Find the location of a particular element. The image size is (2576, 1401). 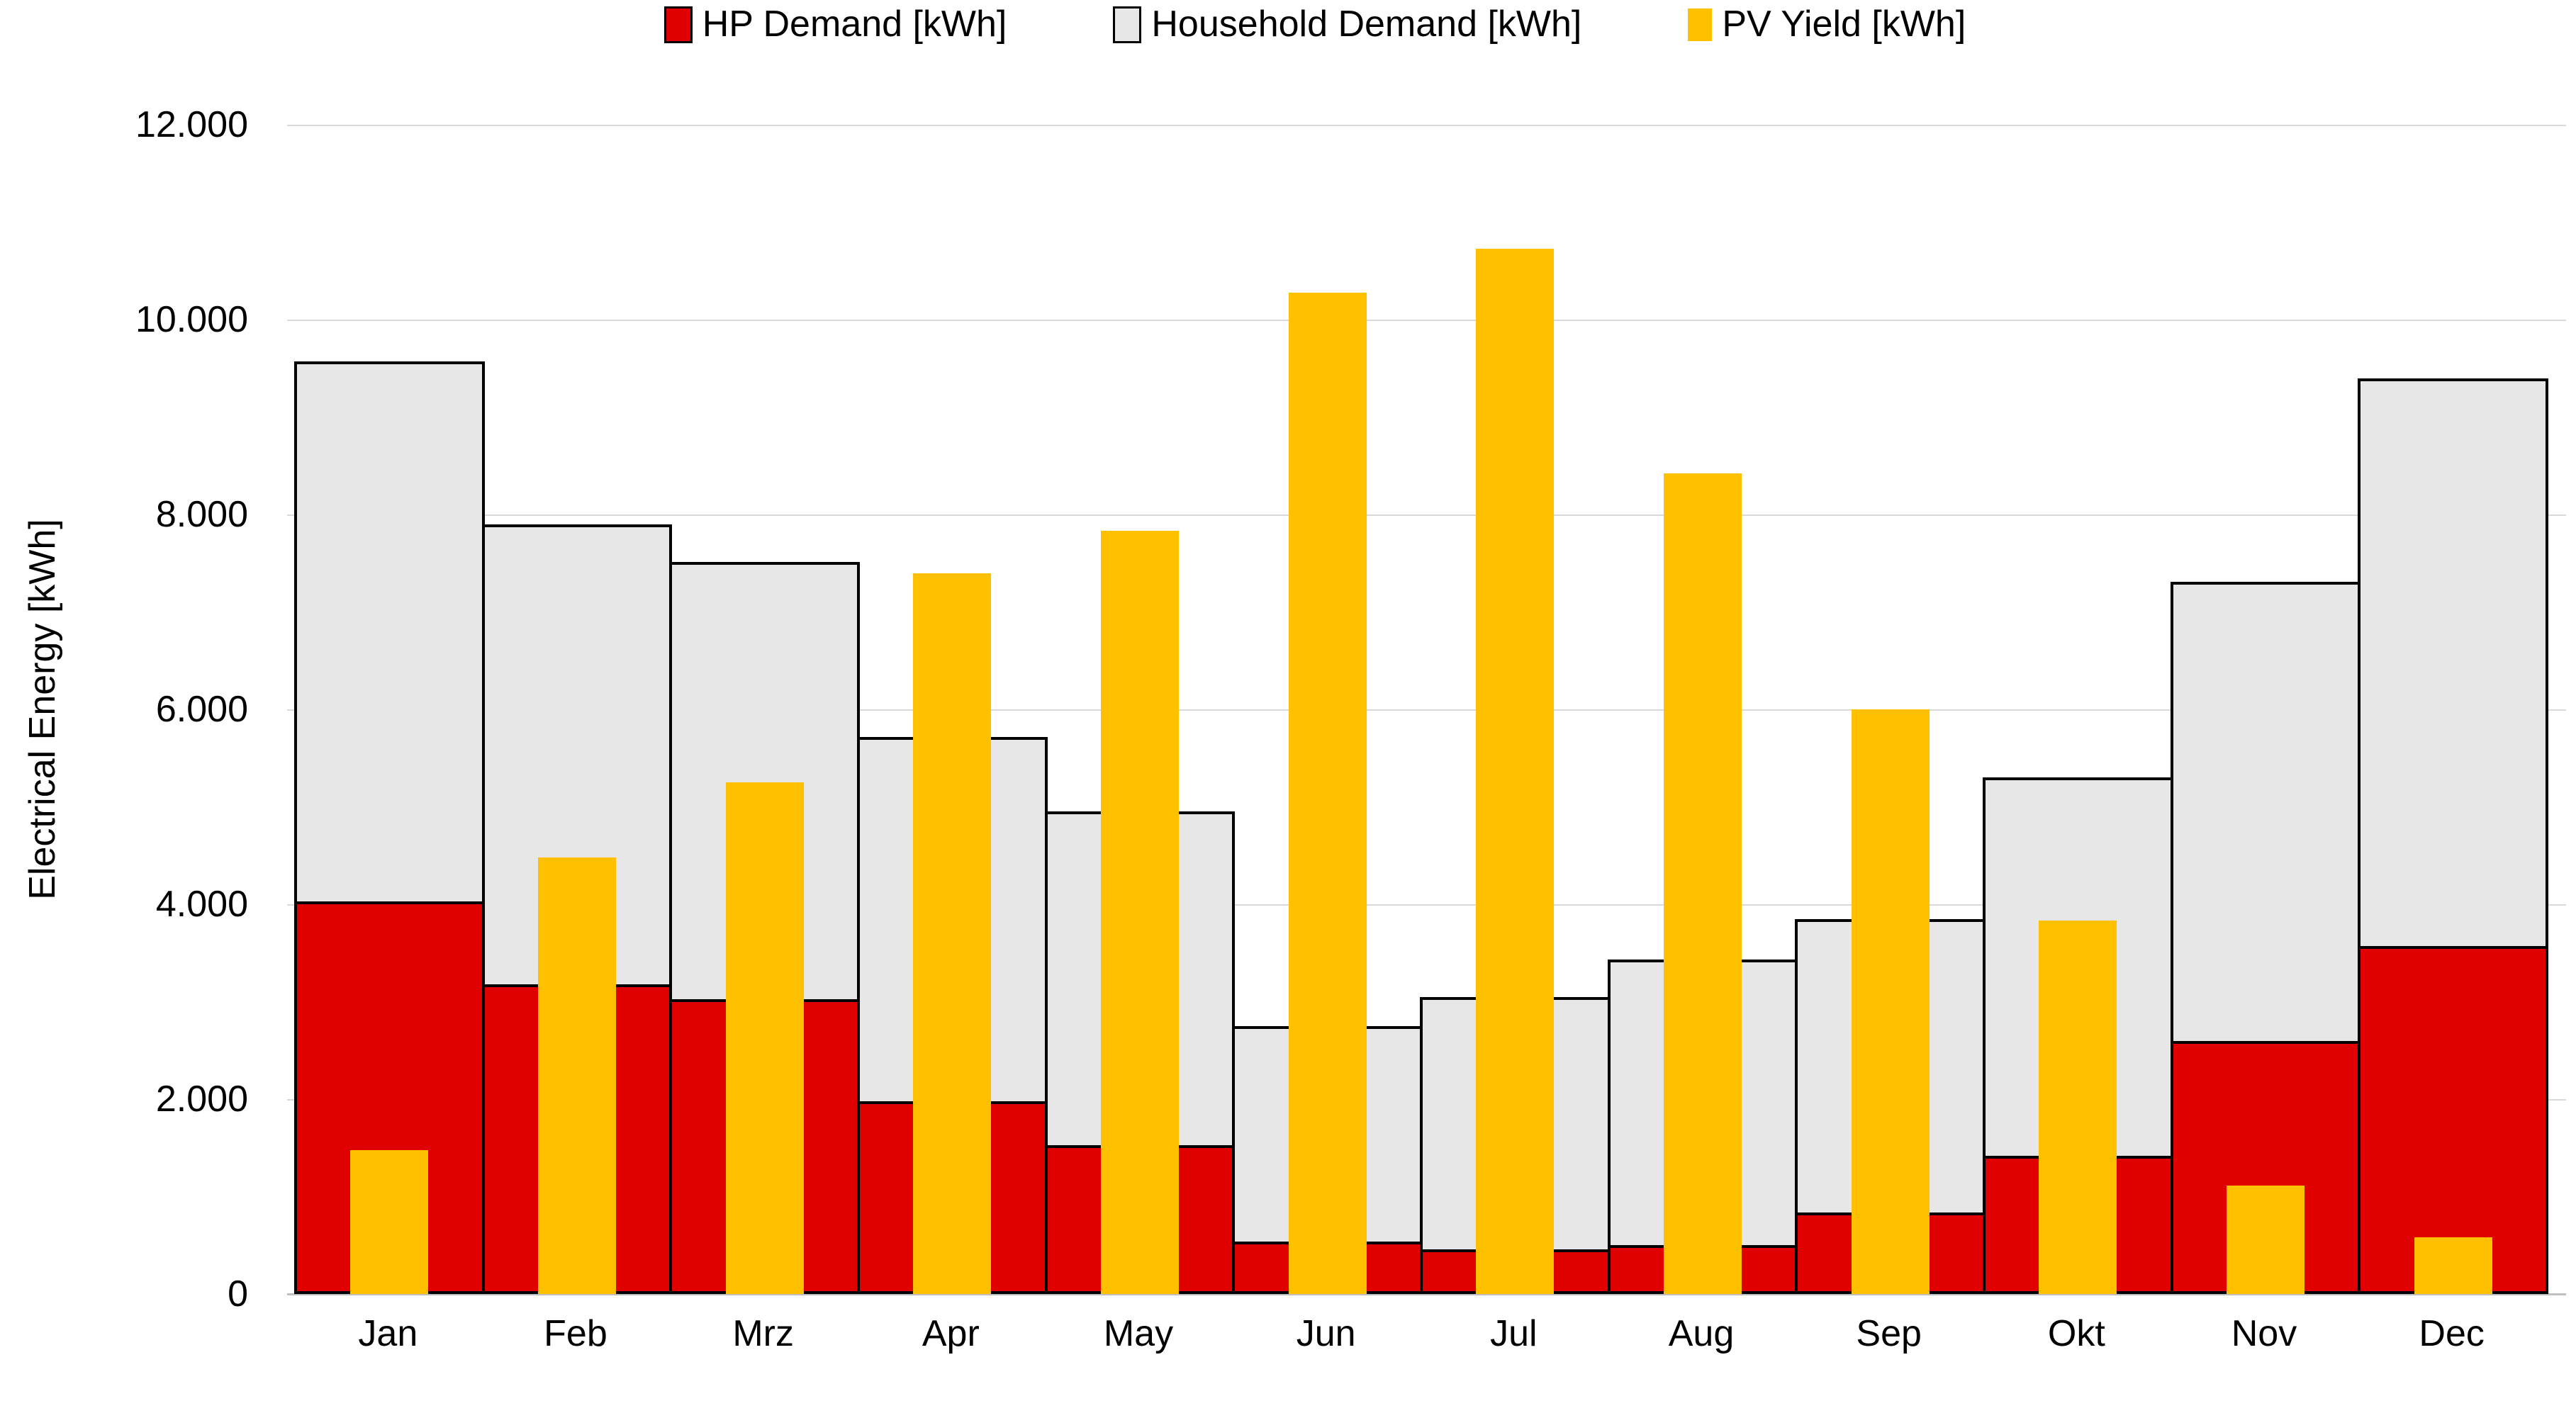

stacked-bar-dec is located at coordinates (2453, 836).